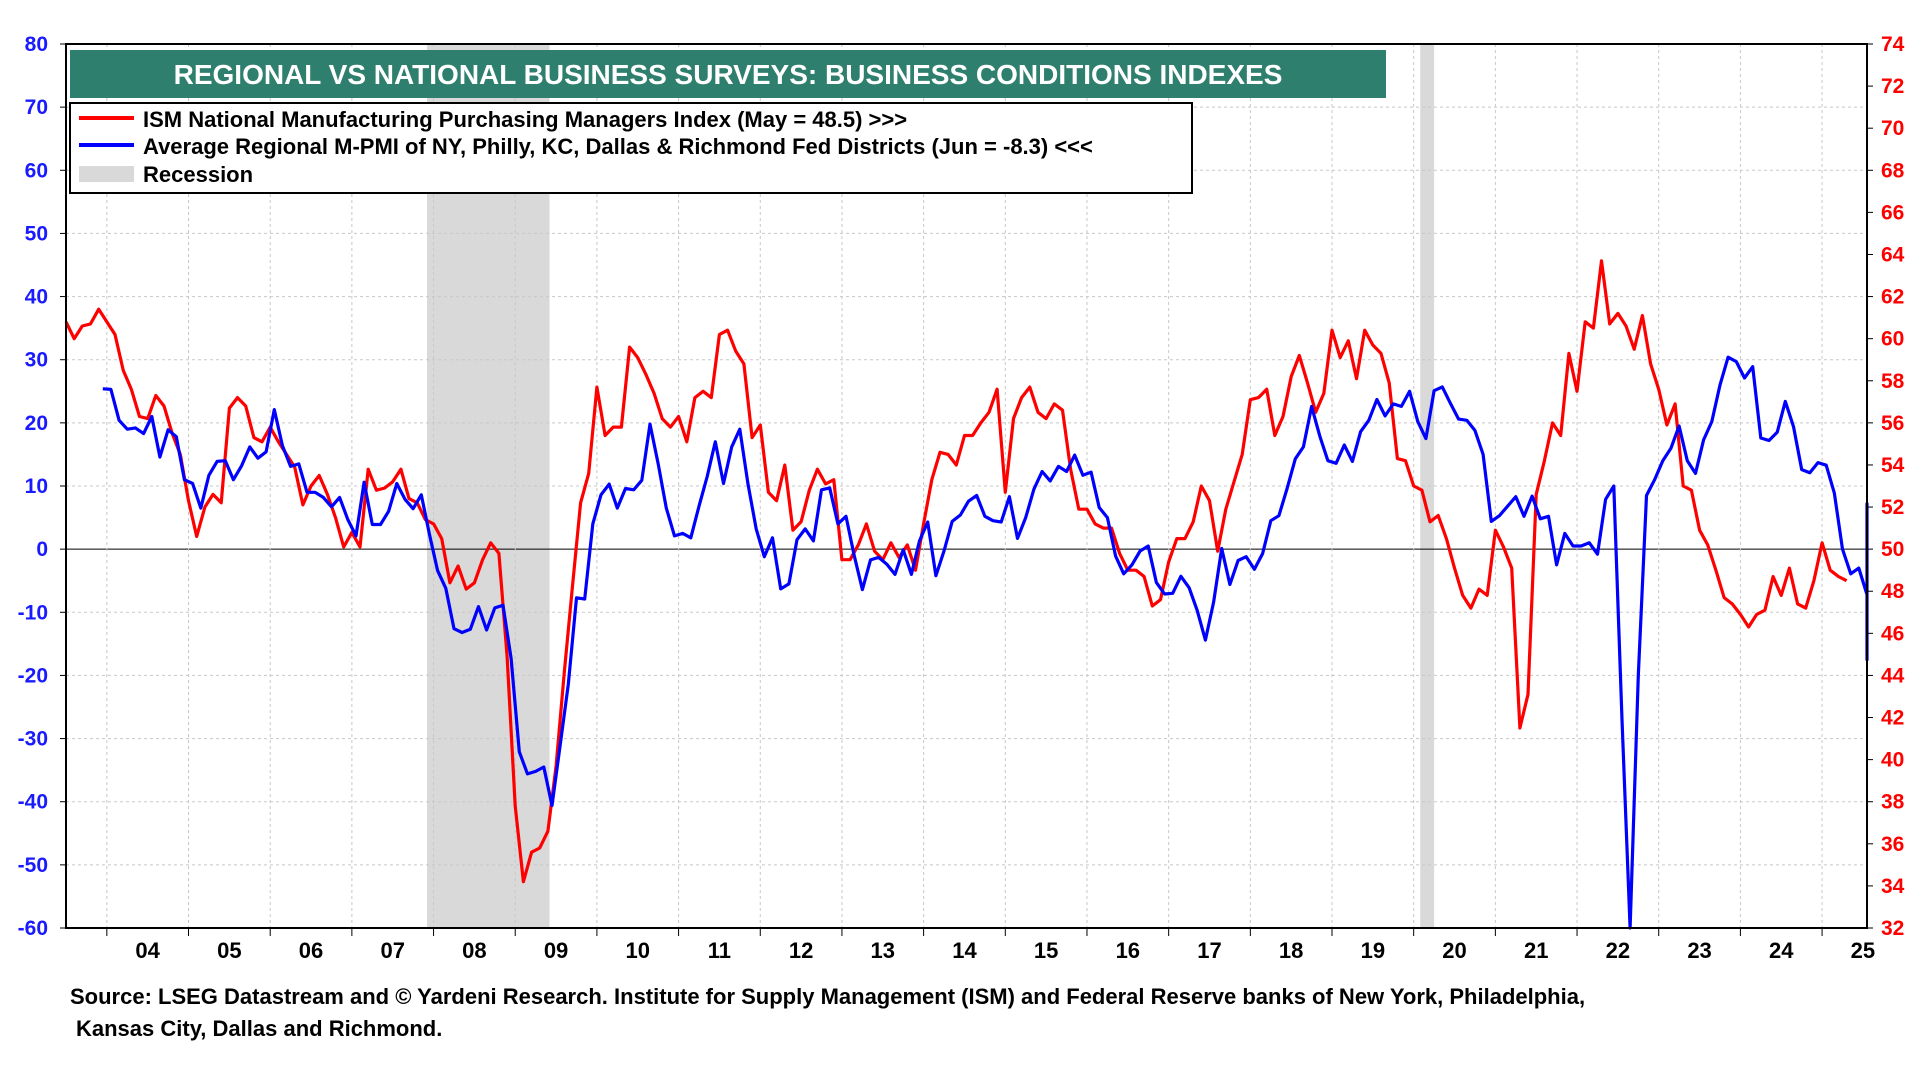 The image size is (1920, 1080). I want to click on left-tick-label: 40, so click(36, 297).